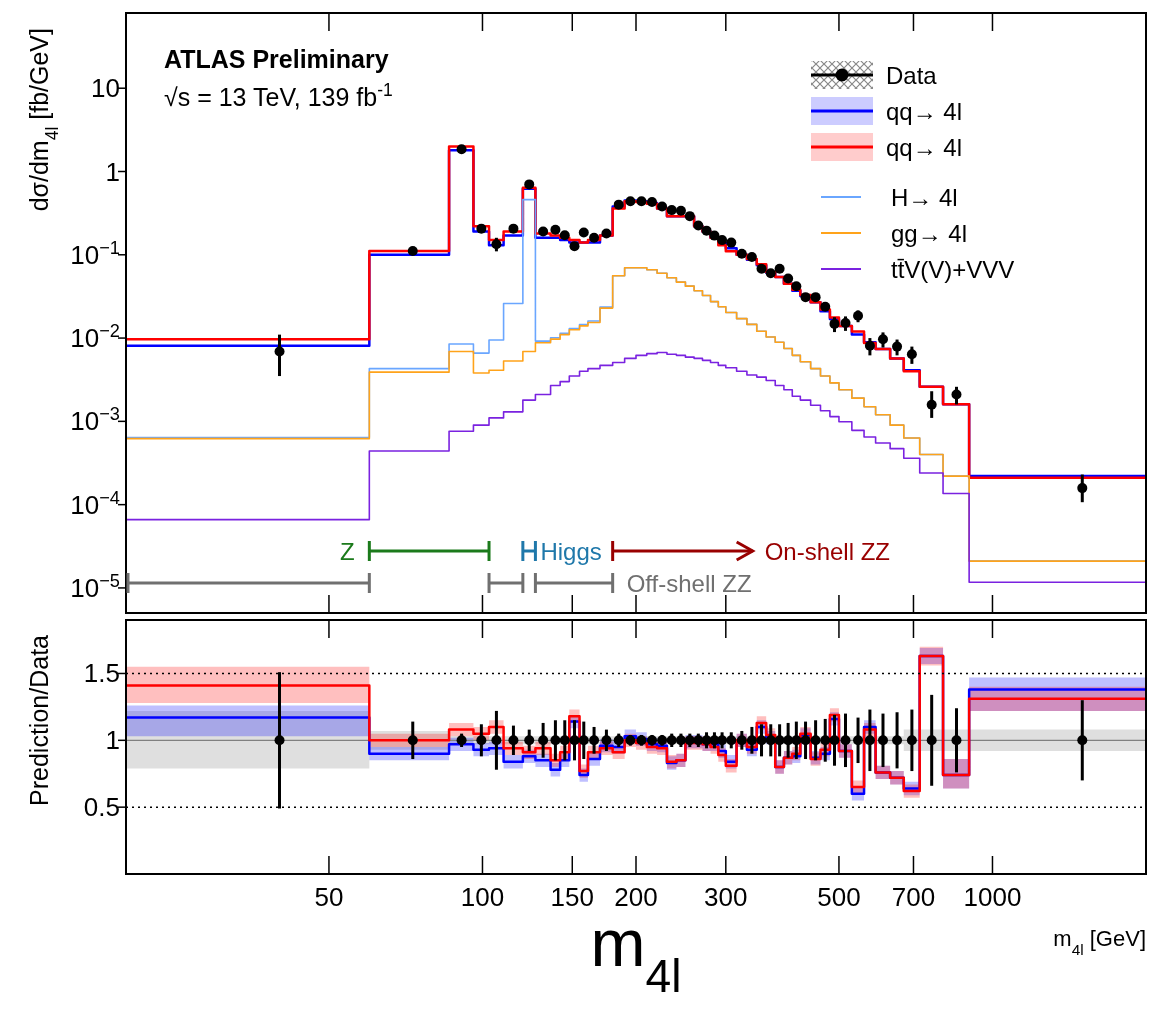  I want to click on x-tick-label: 300, so click(726, 897).